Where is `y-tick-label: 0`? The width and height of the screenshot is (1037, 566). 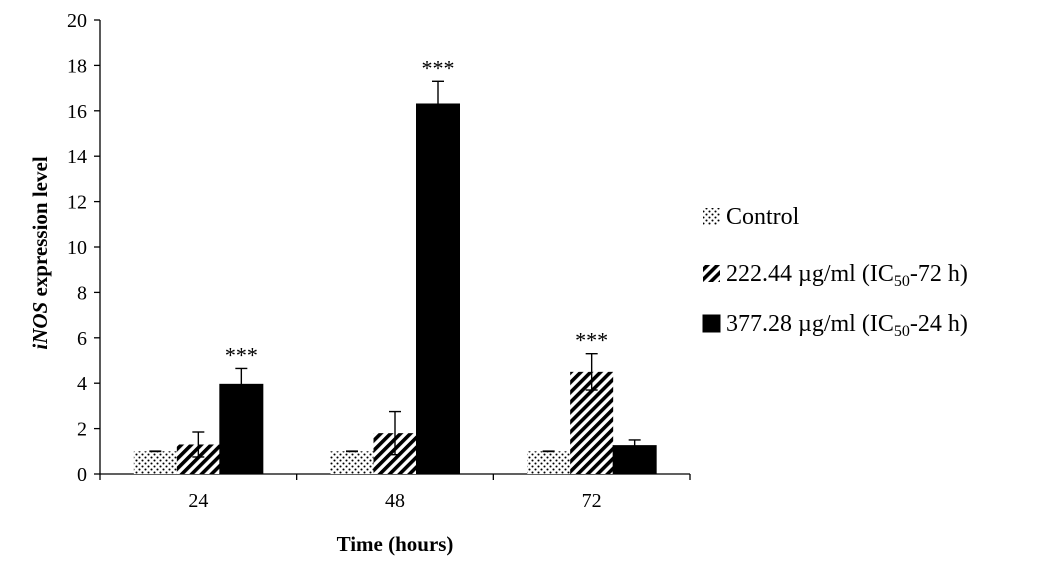
y-tick-label: 0 is located at coordinates (82, 475).